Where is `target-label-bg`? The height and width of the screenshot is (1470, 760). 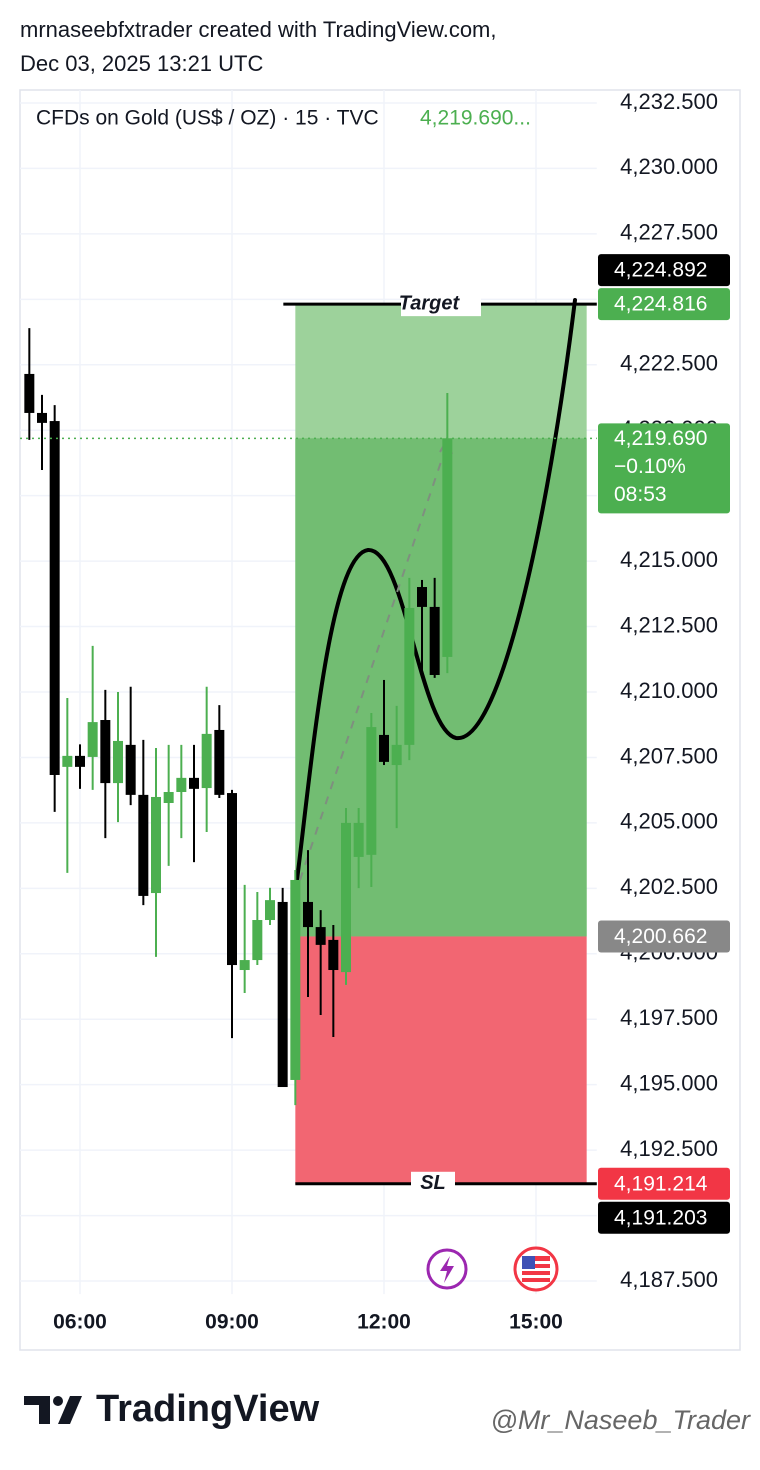 target-label-bg is located at coordinates (441, 304).